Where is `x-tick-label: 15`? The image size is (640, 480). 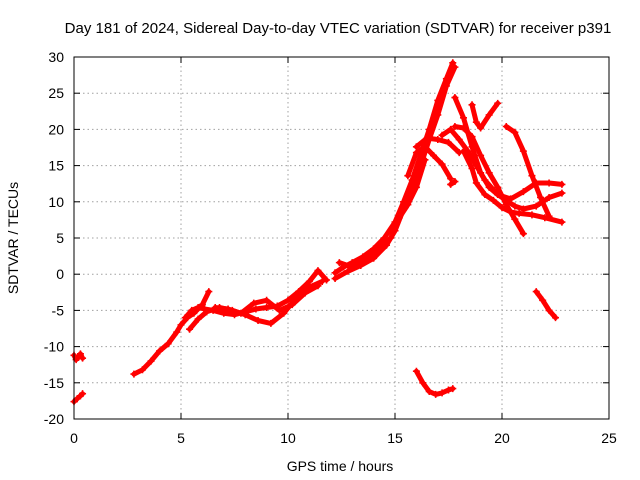
x-tick-label: 15 is located at coordinates (395, 438).